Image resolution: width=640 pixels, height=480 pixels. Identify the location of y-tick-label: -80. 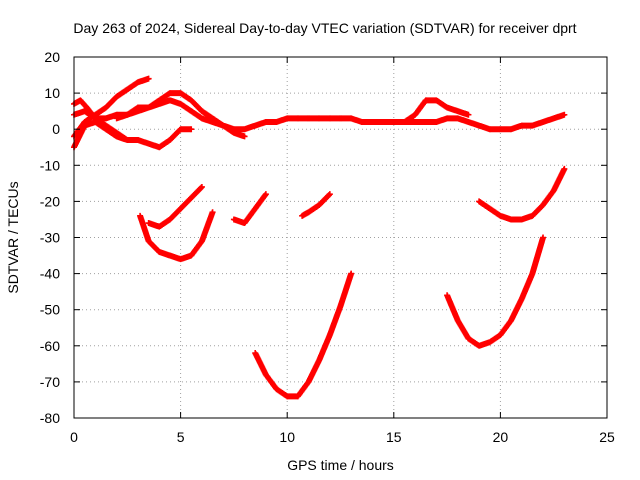
(50, 418).